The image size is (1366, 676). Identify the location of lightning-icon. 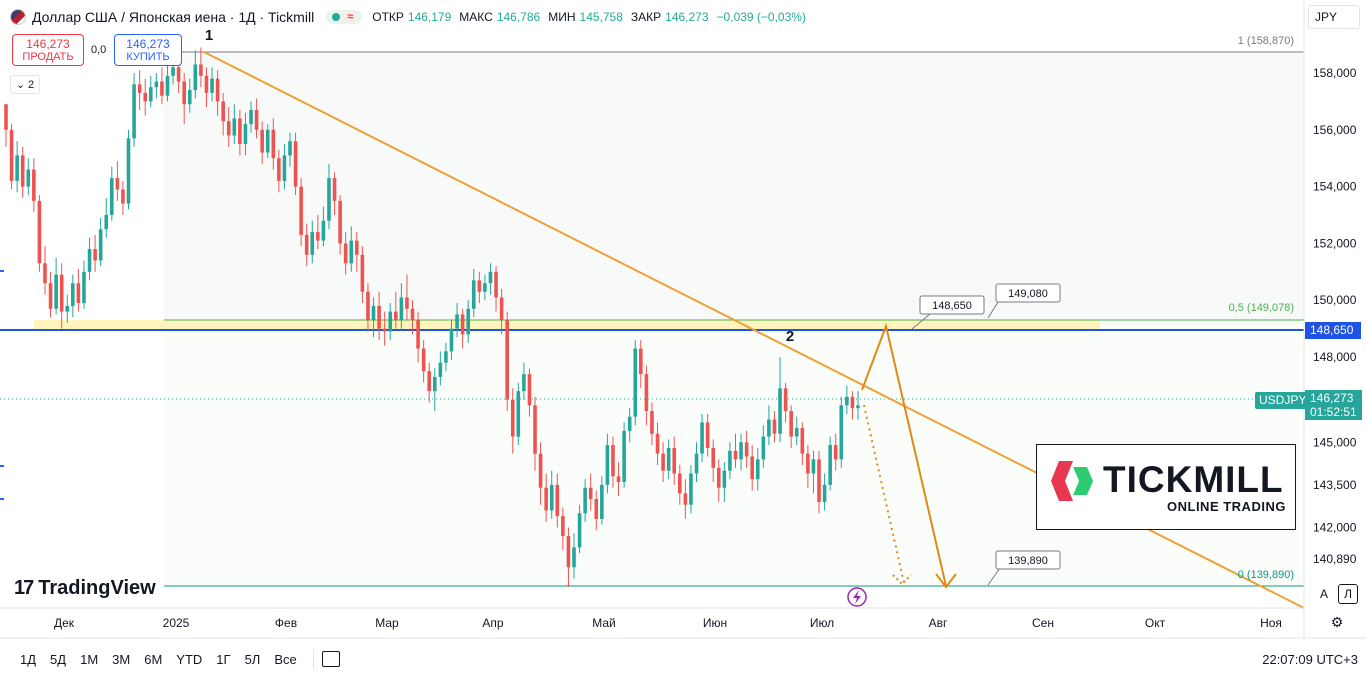
(857, 597).